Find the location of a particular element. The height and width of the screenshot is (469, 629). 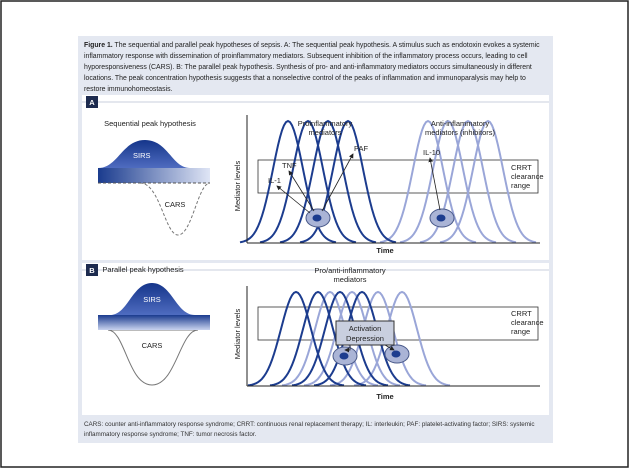

il10-label: IL-10 is located at coordinates (431, 152).